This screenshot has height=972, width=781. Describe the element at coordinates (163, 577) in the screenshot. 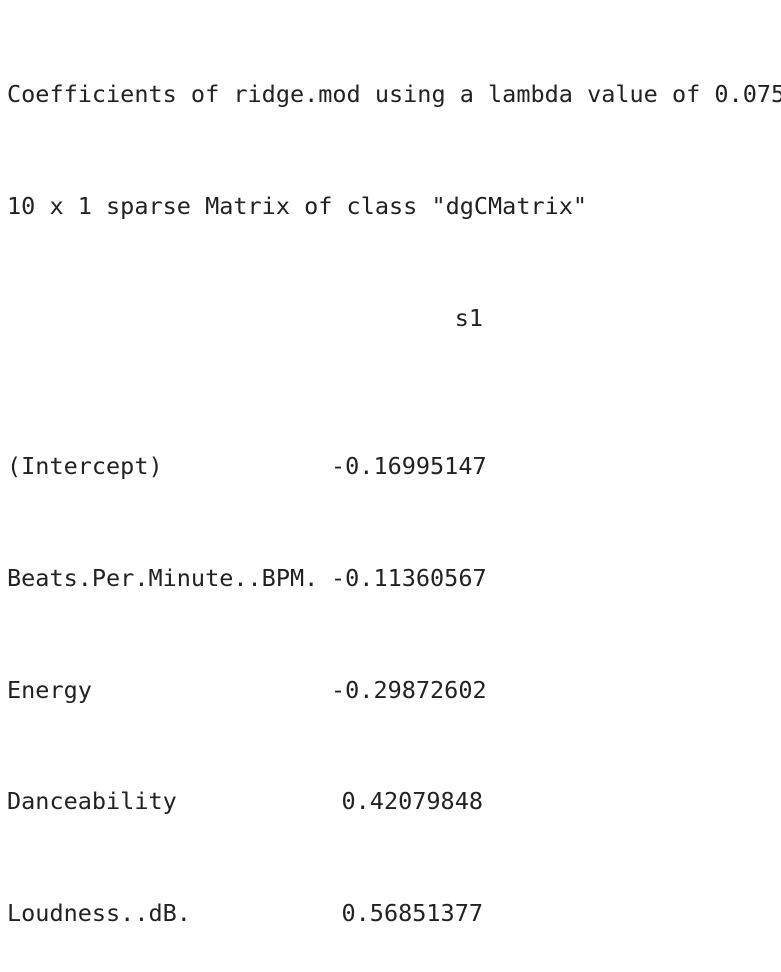

I see `coefficient-name: Beats.Per.Minute..BPM.` at that location.